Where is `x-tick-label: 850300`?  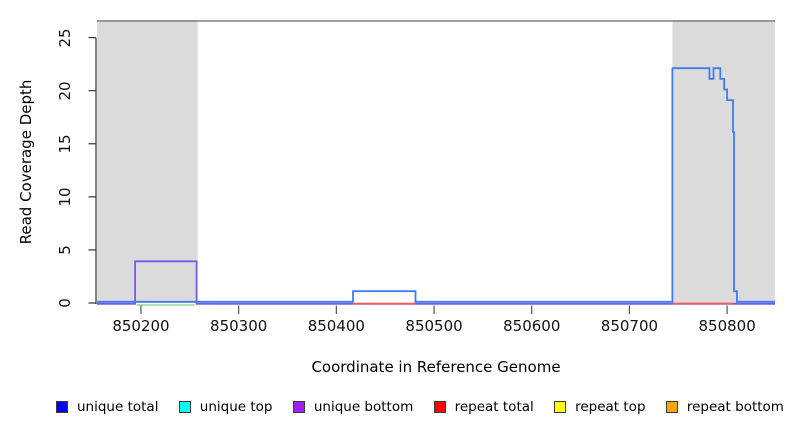
x-tick-label: 850300 is located at coordinates (239, 326).